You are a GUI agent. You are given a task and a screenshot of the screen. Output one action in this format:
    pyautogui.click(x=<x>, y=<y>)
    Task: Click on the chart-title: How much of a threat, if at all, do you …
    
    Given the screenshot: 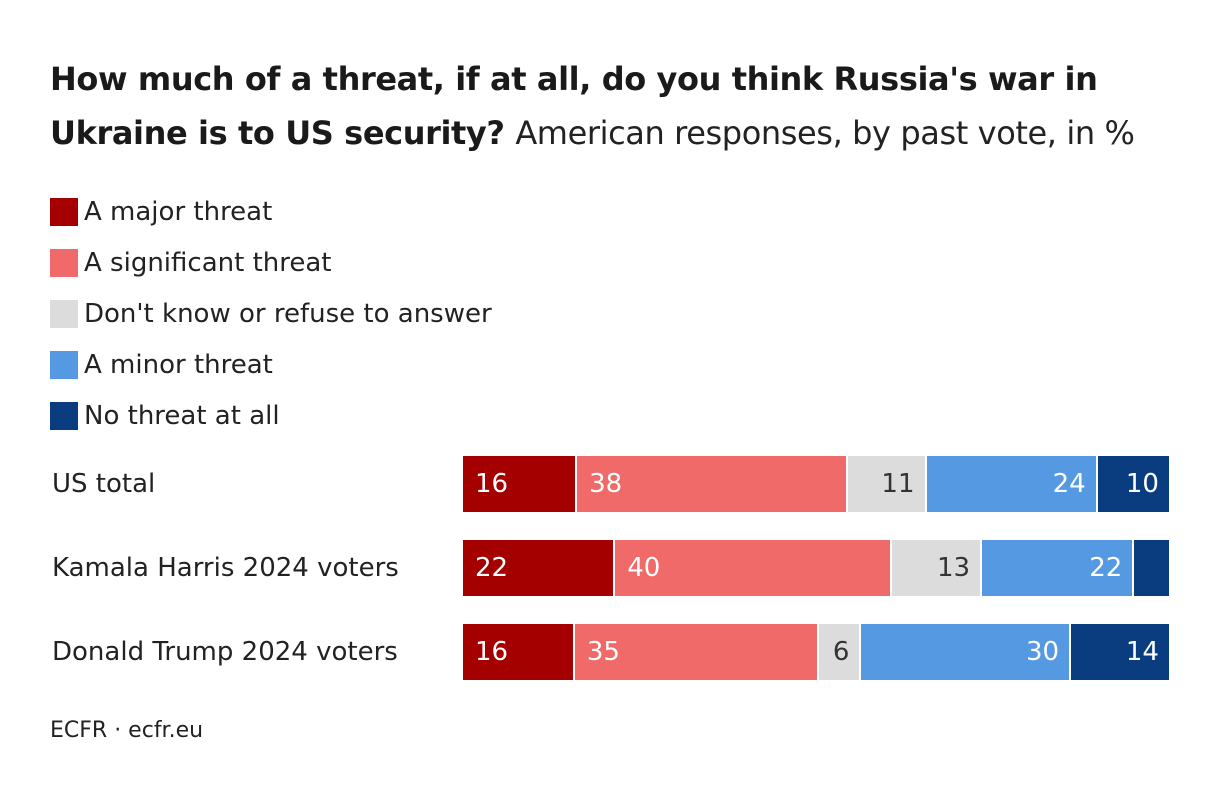 What is the action you would take?
    pyautogui.click(x=610, y=106)
    